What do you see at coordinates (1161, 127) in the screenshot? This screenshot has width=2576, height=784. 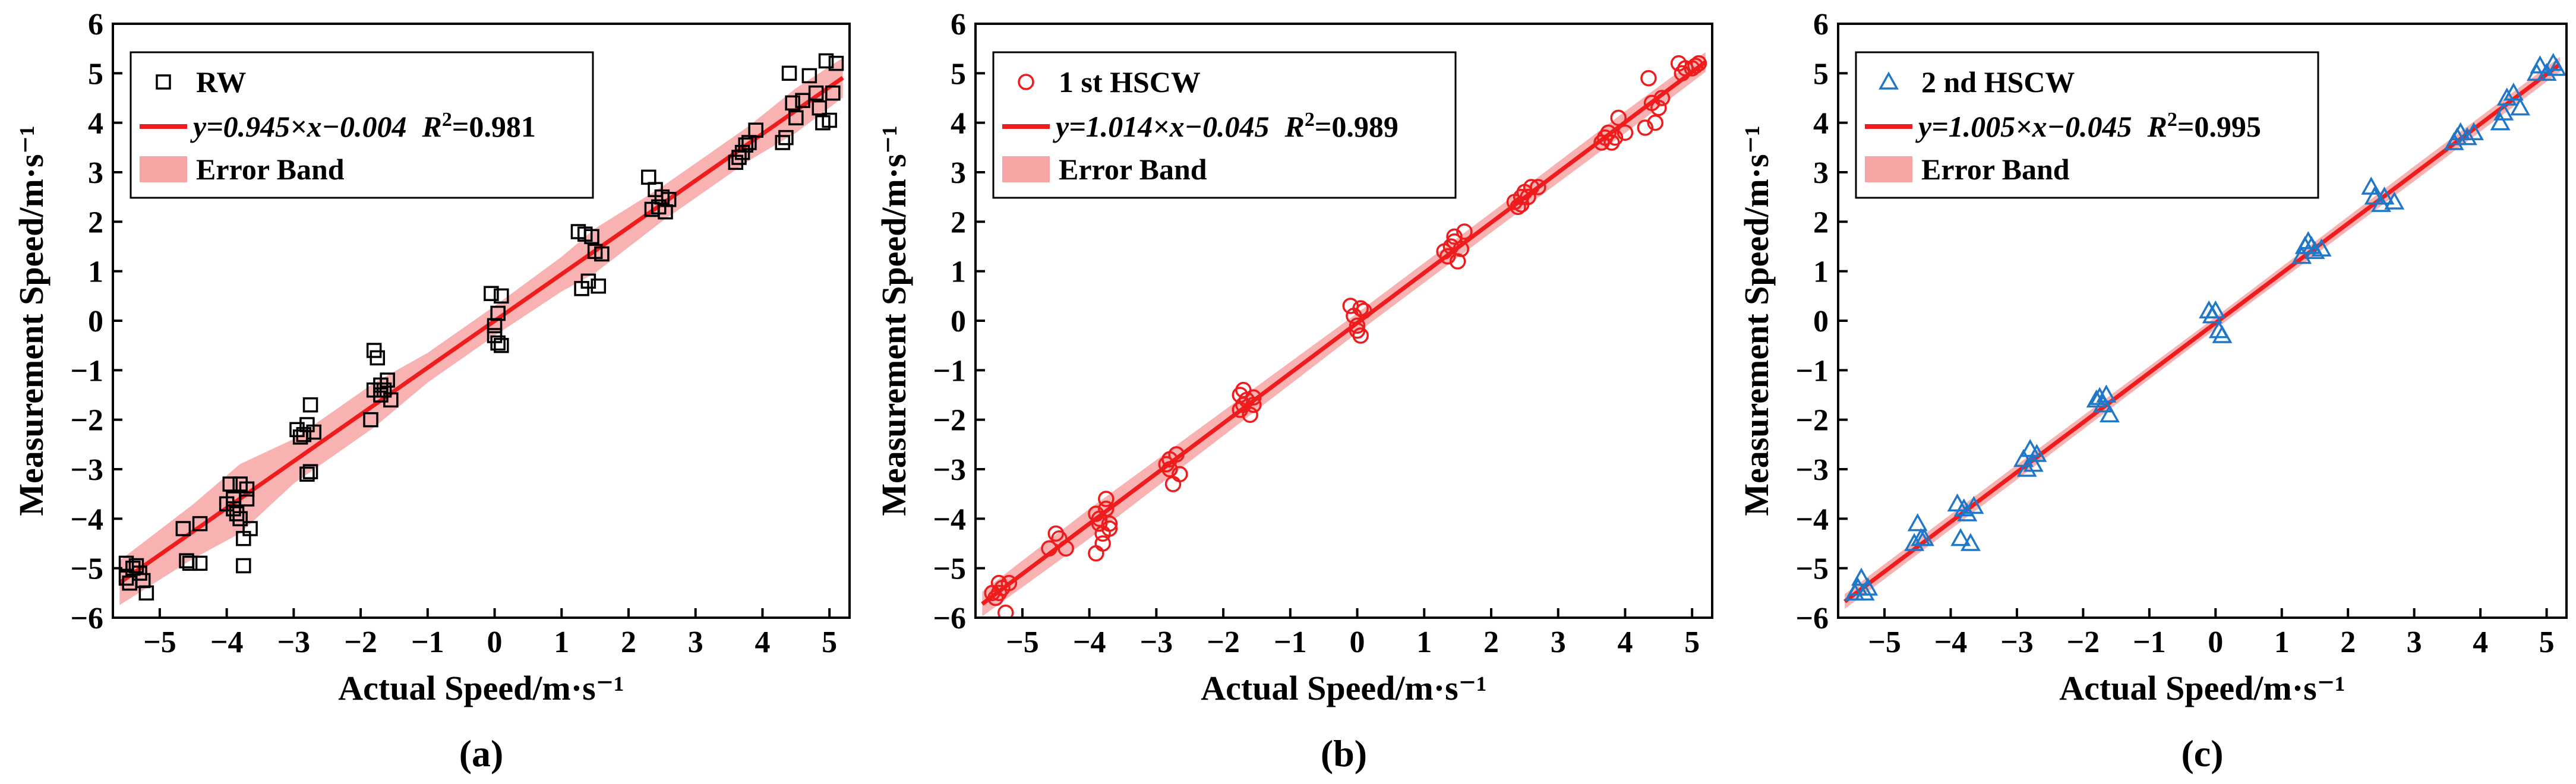 I see `legend-fit-equation: y=1.014×x−0.045` at bounding box center [1161, 127].